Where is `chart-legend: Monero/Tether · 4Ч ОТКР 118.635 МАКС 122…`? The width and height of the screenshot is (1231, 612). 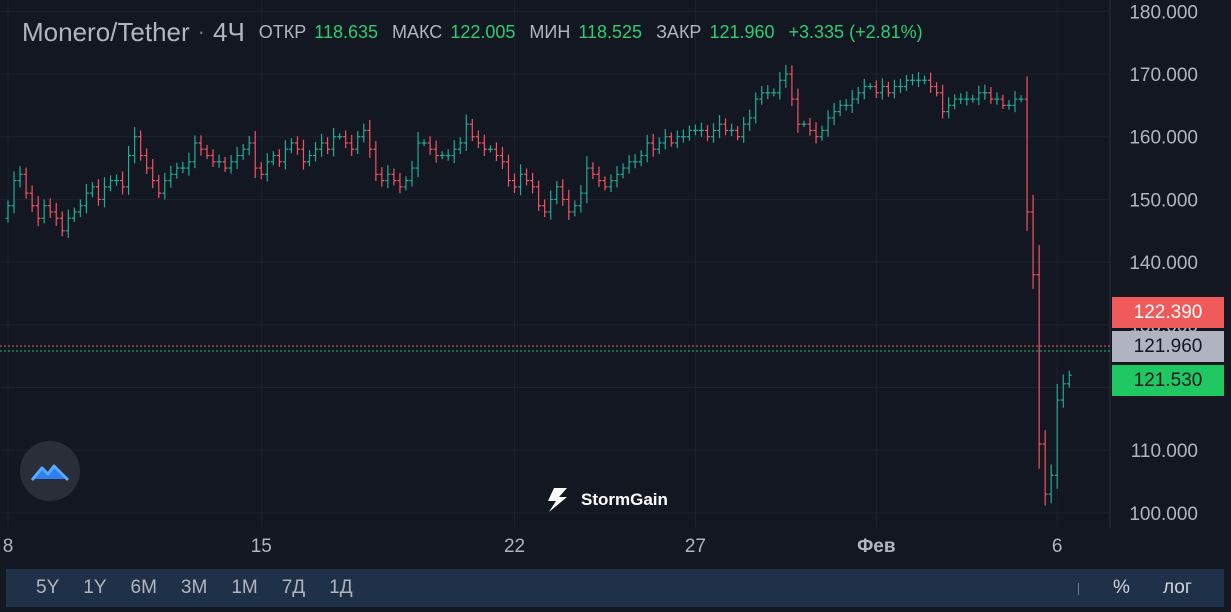
chart-legend: Monero/Tether · 4Ч ОТКР 118.635 МАКС 122… is located at coordinates (479, 32).